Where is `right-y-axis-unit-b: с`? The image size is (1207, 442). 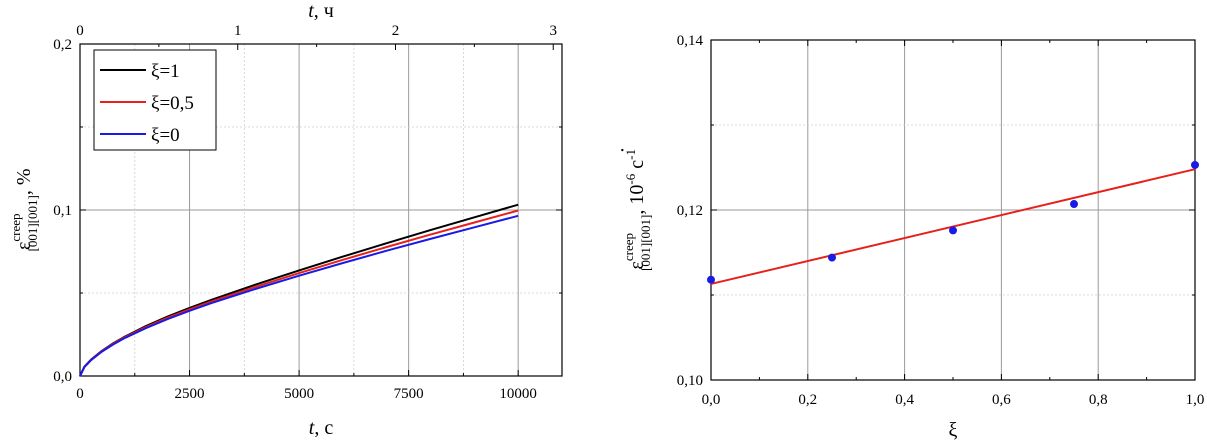 right-y-axis-unit-b: с is located at coordinates (637, 167).